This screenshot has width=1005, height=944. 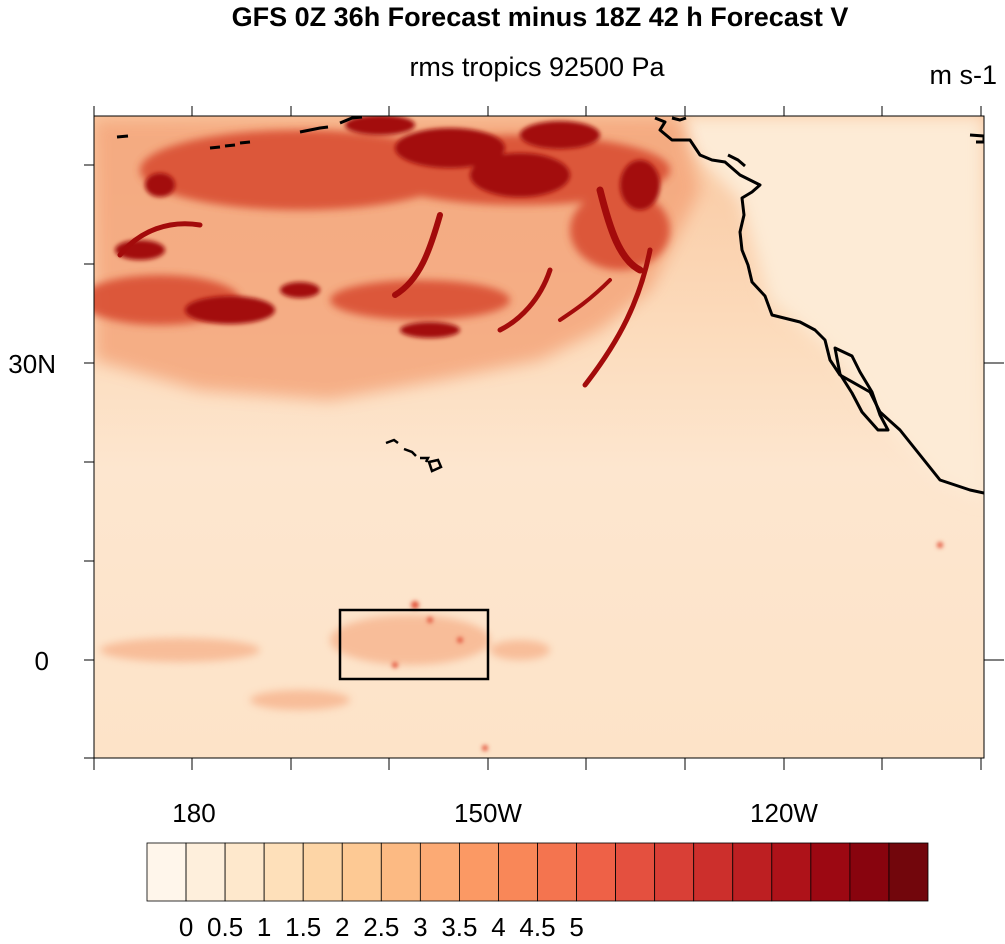 What do you see at coordinates (537, 927) in the screenshot?
I see `colorbar-tick-label: 4.5` at bounding box center [537, 927].